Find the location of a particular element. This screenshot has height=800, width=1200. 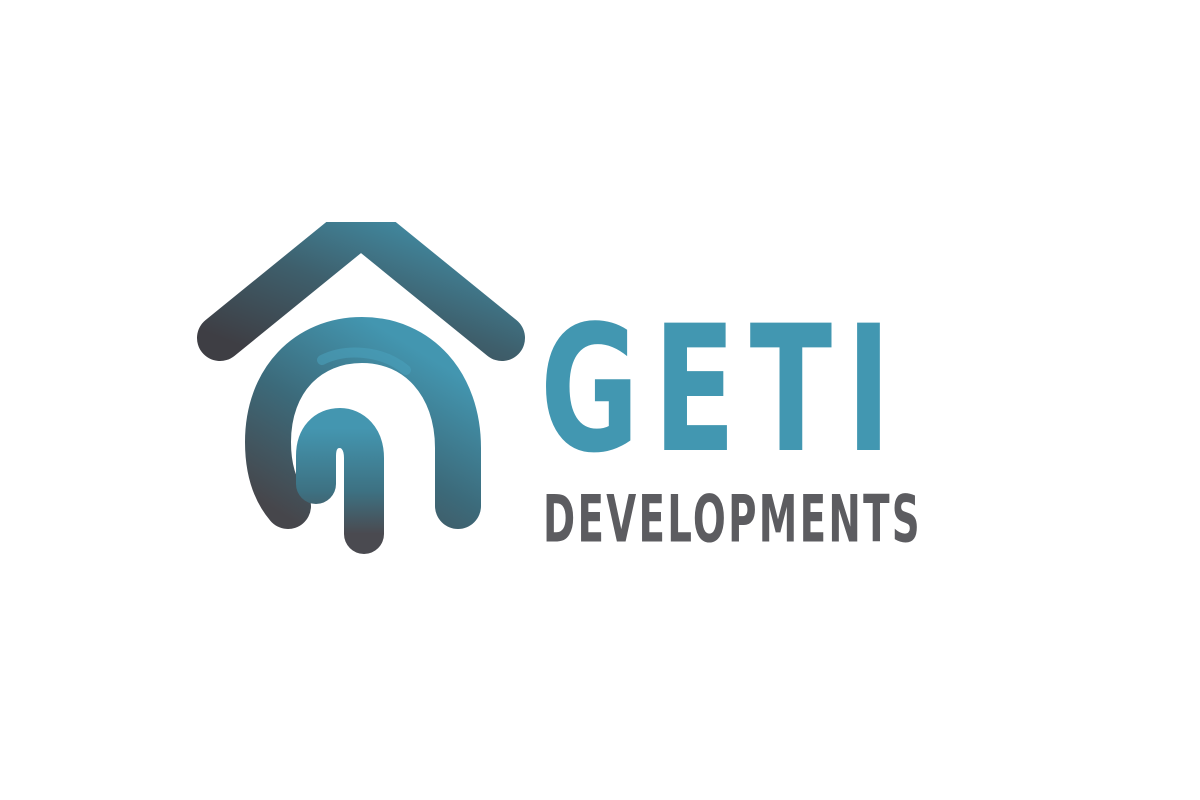

arch-outer-shape is located at coordinates (363, 423).